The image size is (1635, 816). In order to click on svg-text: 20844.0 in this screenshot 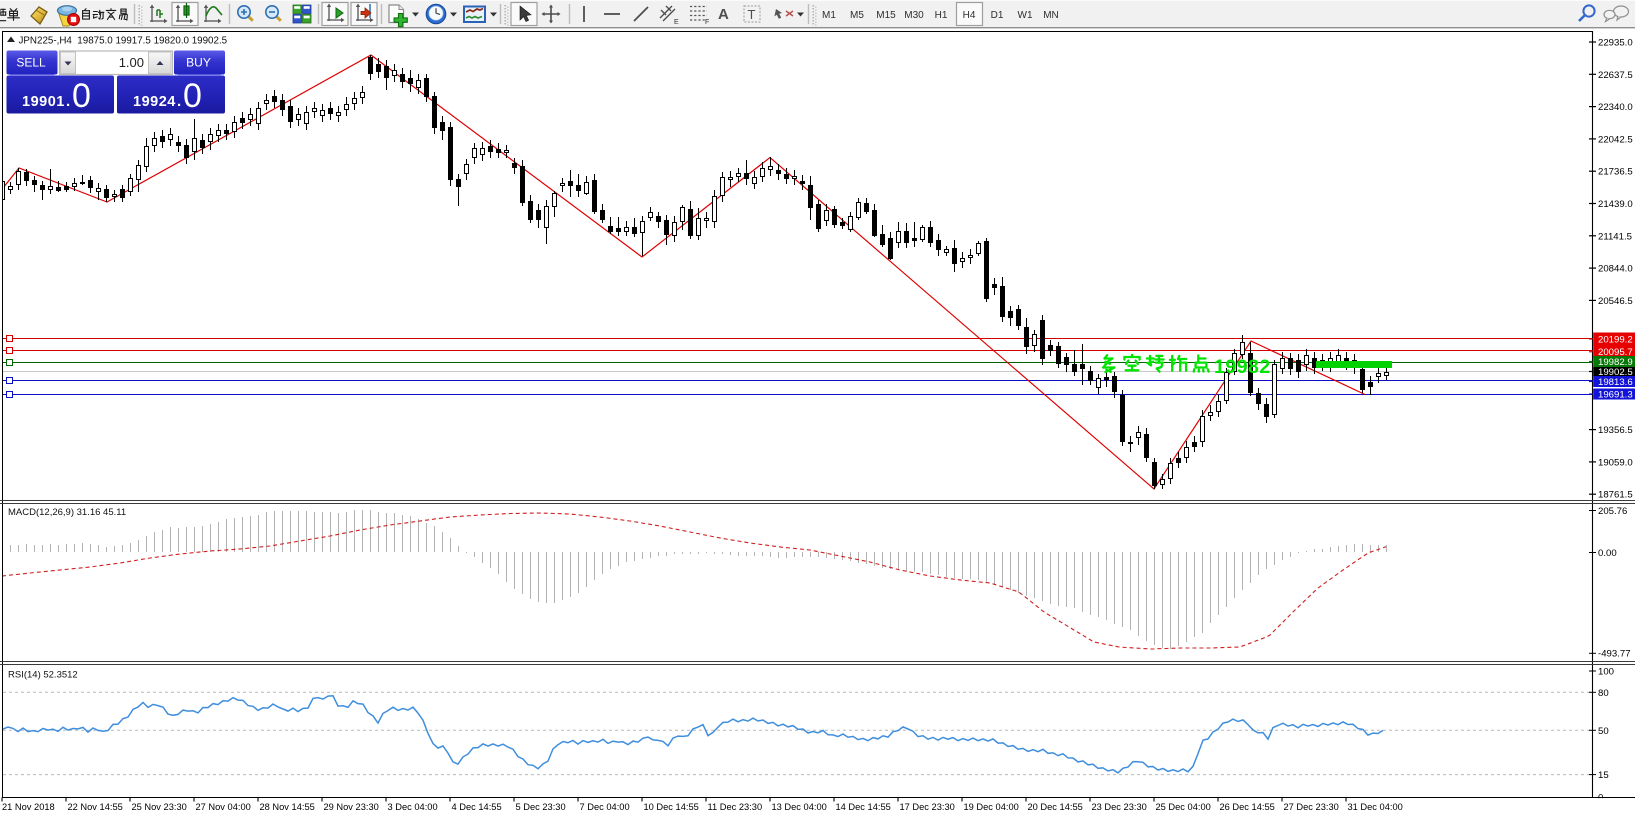, I will do `click(1615, 269)`.